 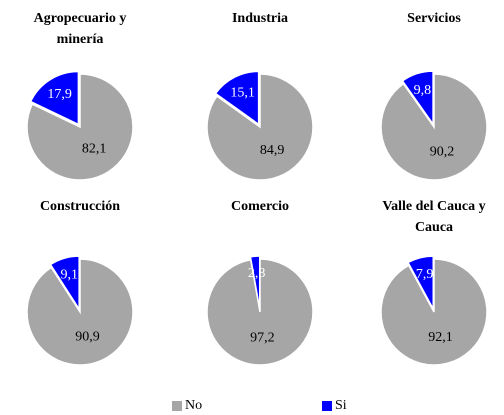 What do you see at coordinates (440, 337) in the screenshot?
I see `data-label: 92,1` at bounding box center [440, 337].